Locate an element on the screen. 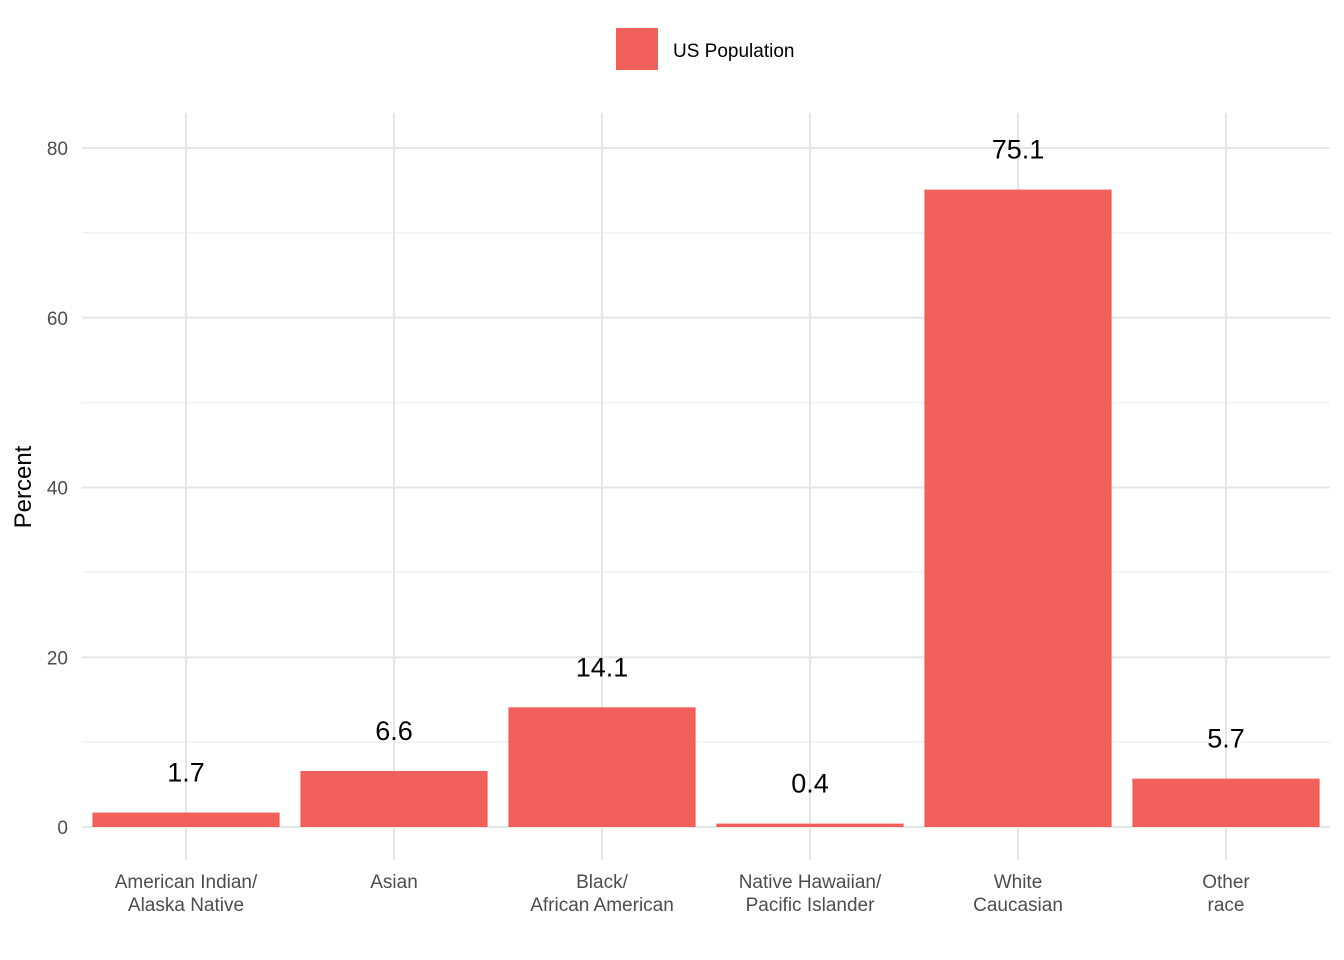  data-label: 1.7 is located at coordinates (186, 773).